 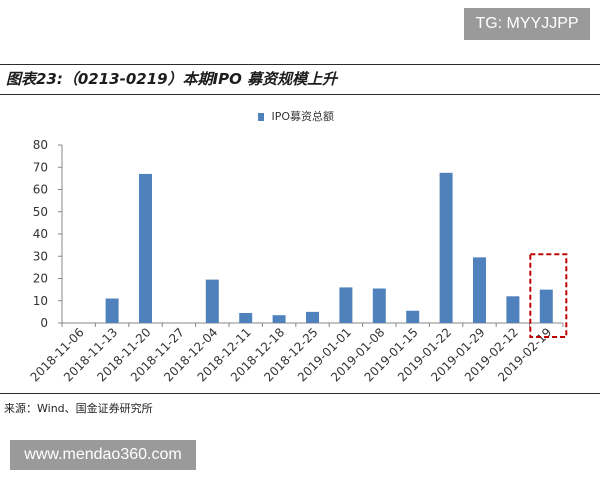 I want to click on y-tick-label: 60, so click(x=40, y=190).